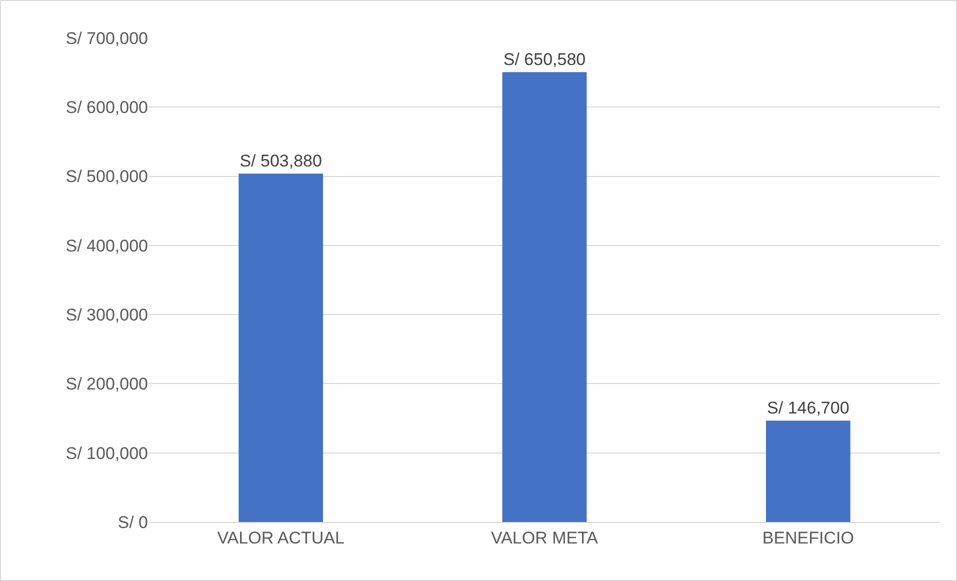  Describe the element at coordinates (544, 60) in the screenshot. I see `data-label: S/ 650,580` at that location.